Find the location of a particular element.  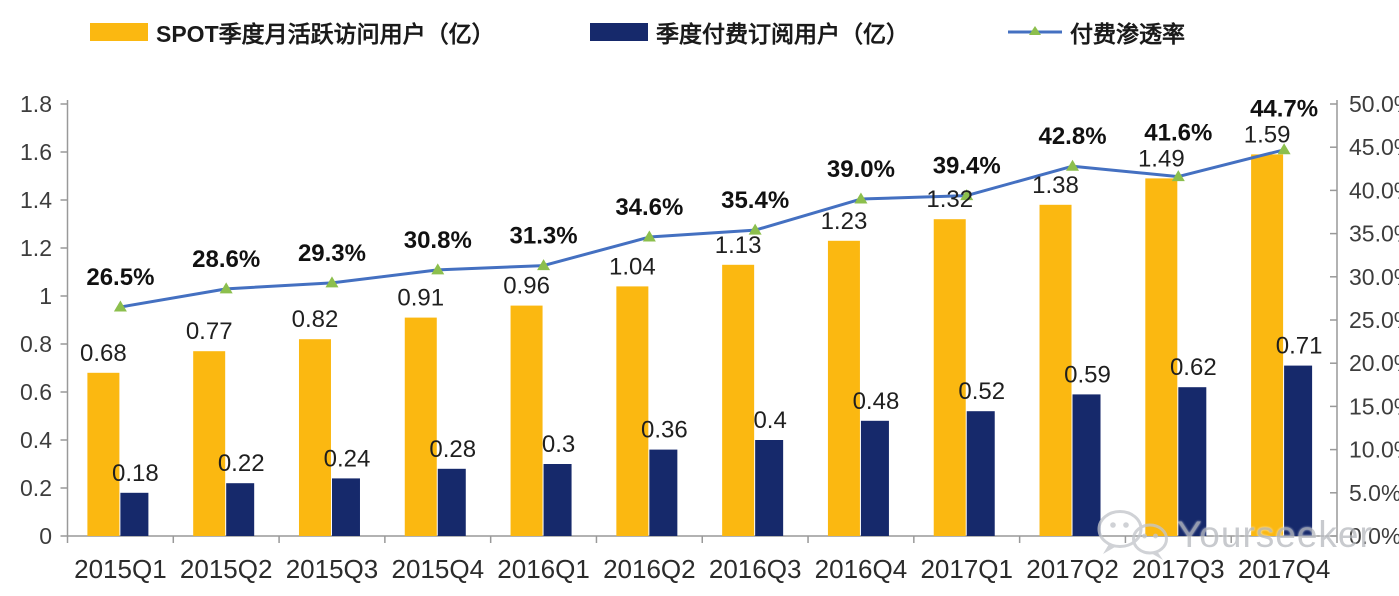

penetration-marker-2015Q1 is located at coordinates (120, 306).